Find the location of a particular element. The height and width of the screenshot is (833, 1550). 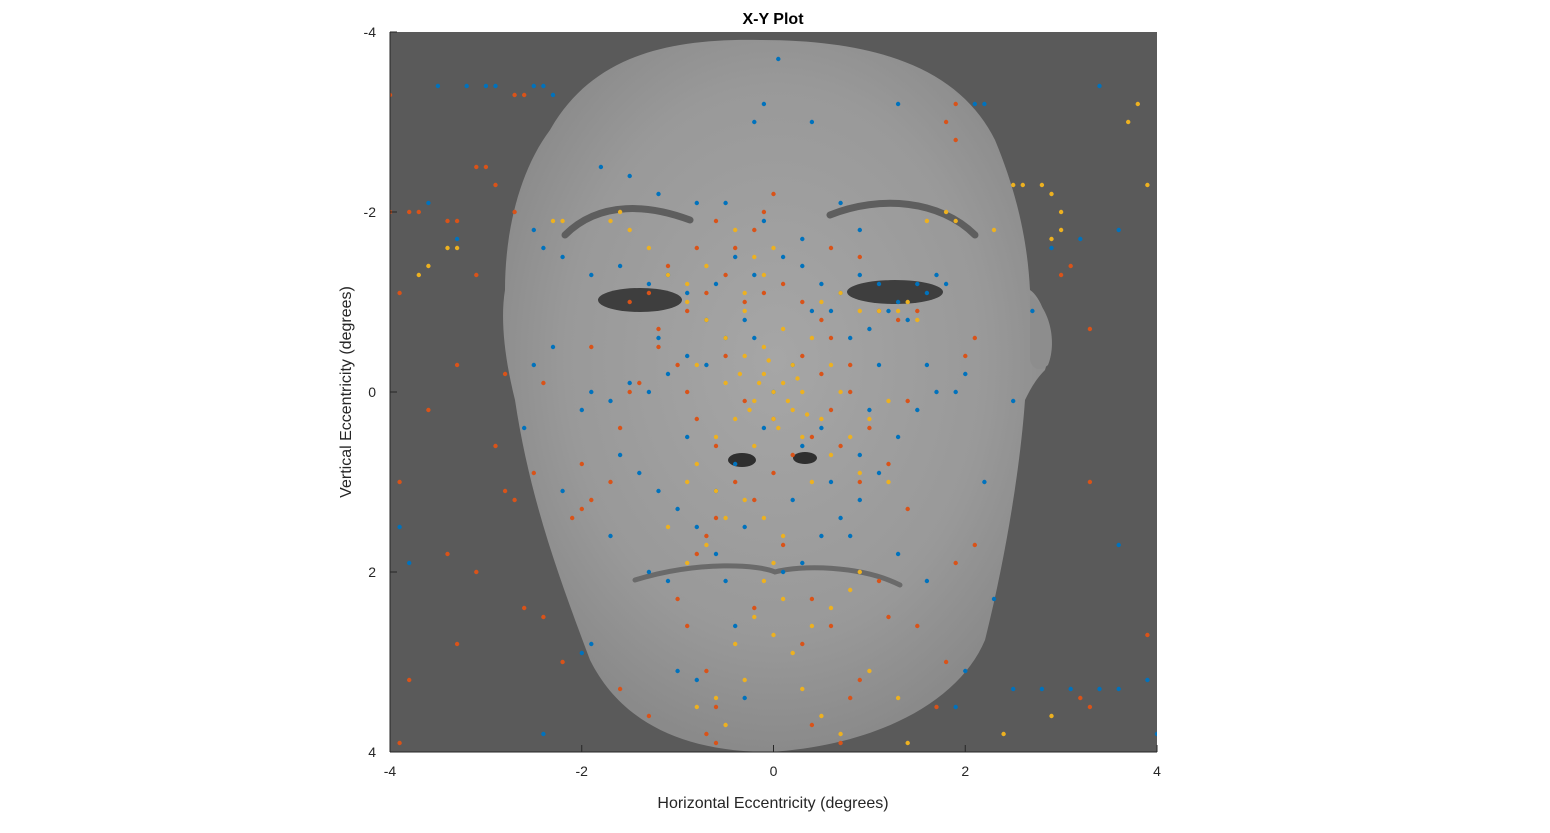

x-tick-label: -4 is located at coordinates (390, 771).